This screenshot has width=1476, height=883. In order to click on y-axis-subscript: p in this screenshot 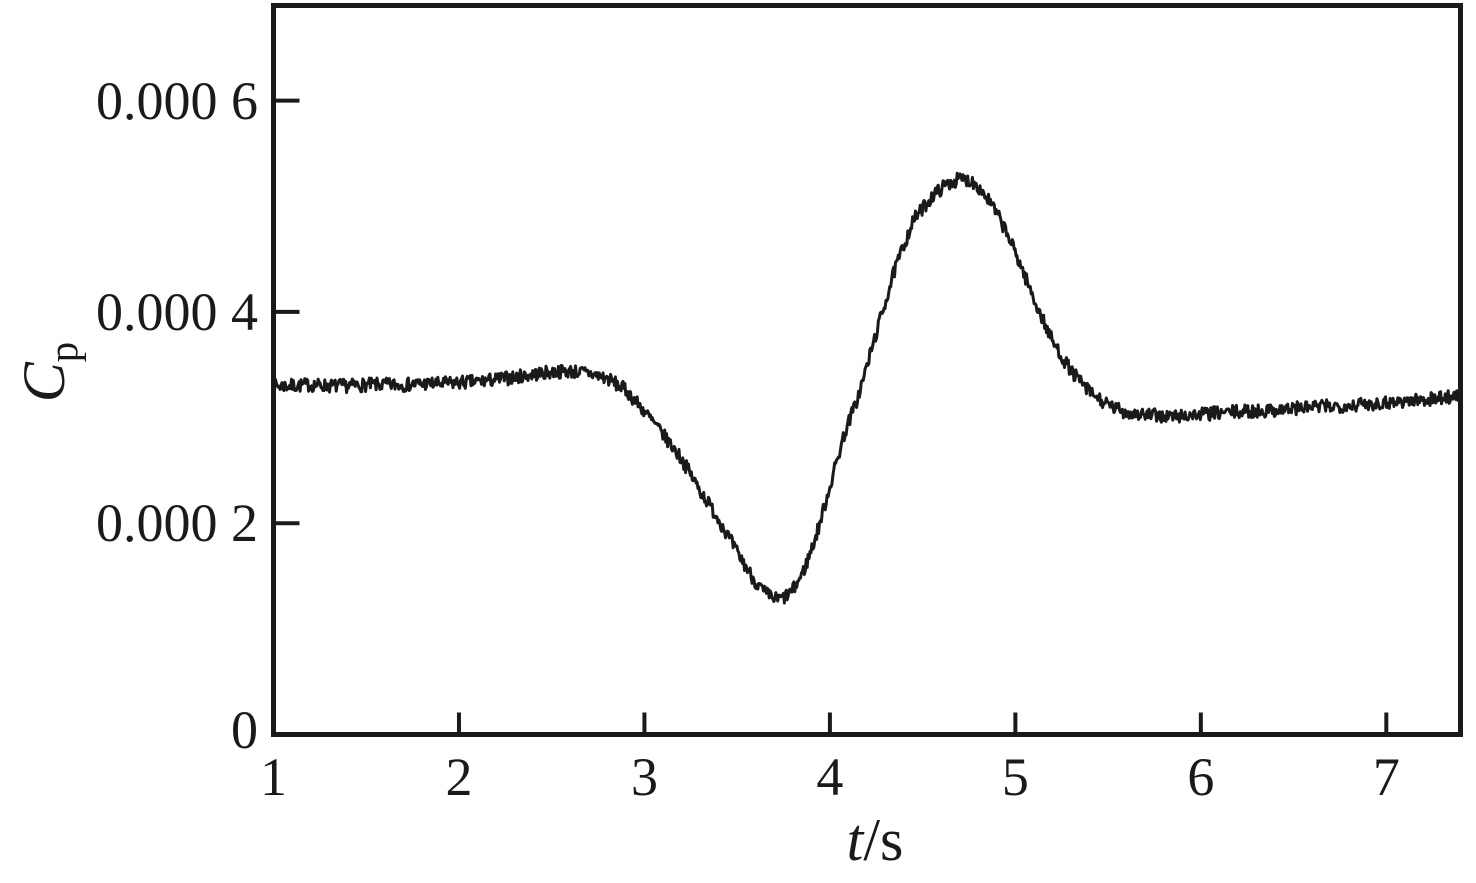, I will do `click(63, 352)`.